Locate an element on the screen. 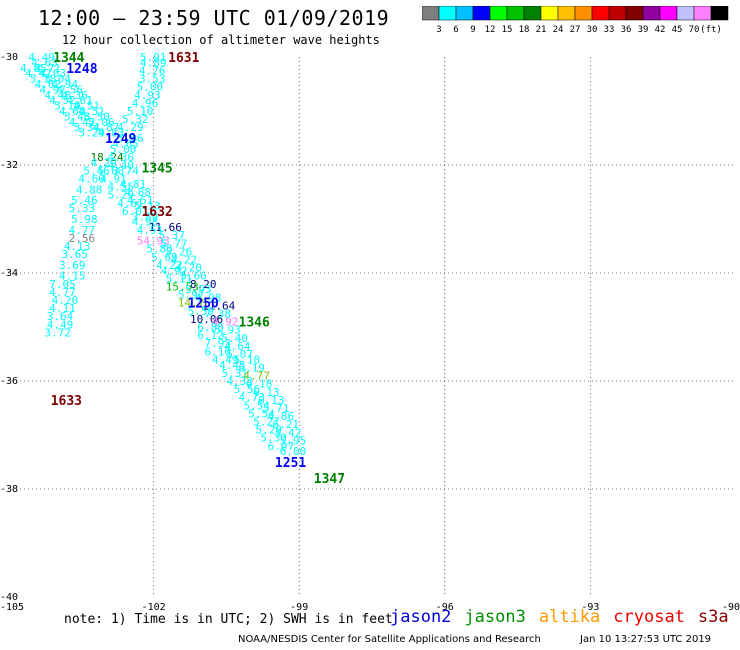 This screenshot has width=740, height=650. wave-height-point: 5.26 is located at coordinates (179, 251).